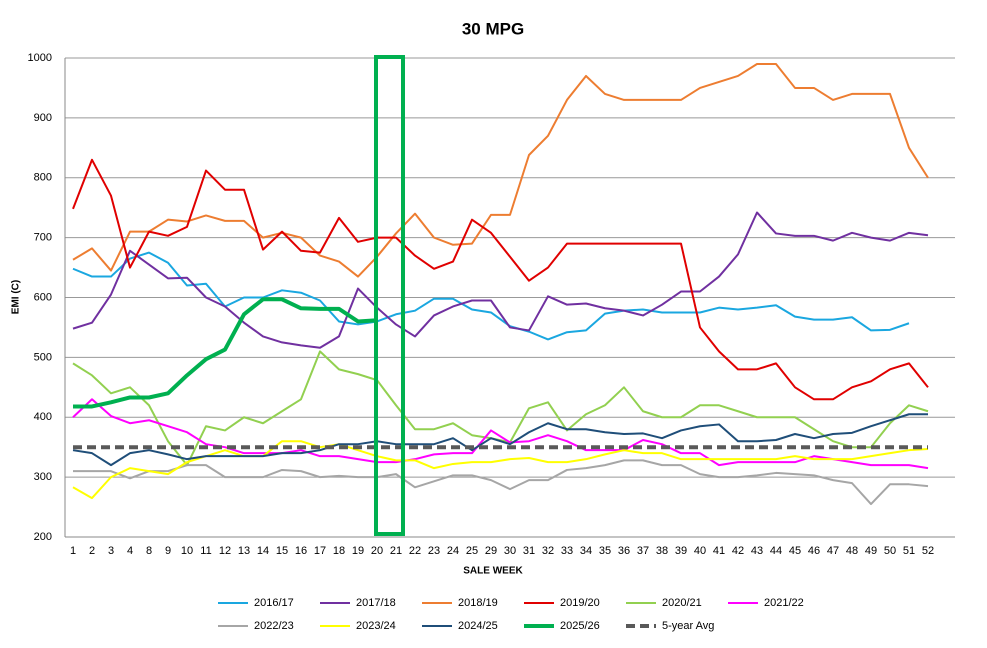 The height and width of the screenshot is (648, 987). What do you see at coordinates (493, 28) in the screenshot?
I see `chart-title: 30 MPG` at bounding box center [493, 28].